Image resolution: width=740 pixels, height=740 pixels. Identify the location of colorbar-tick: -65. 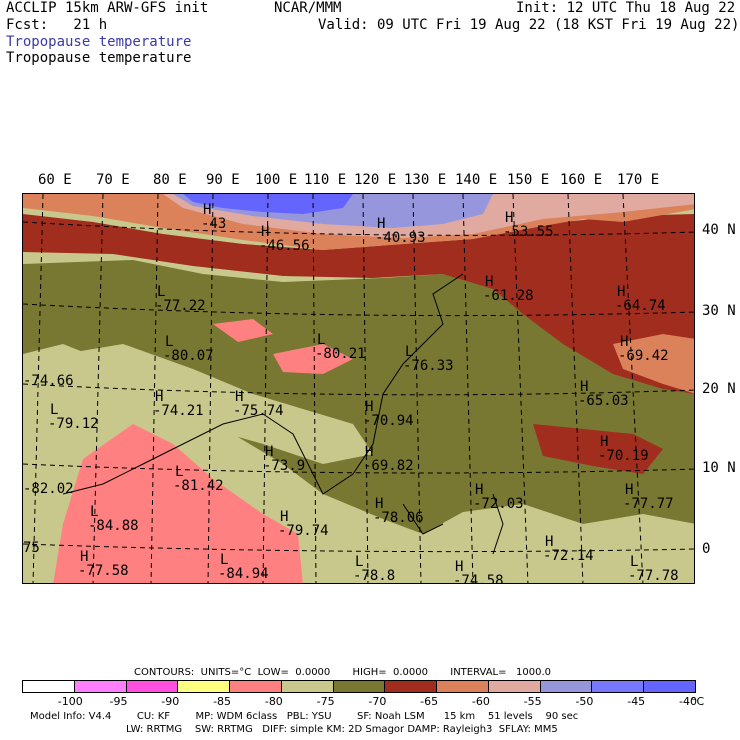
(429, 701).